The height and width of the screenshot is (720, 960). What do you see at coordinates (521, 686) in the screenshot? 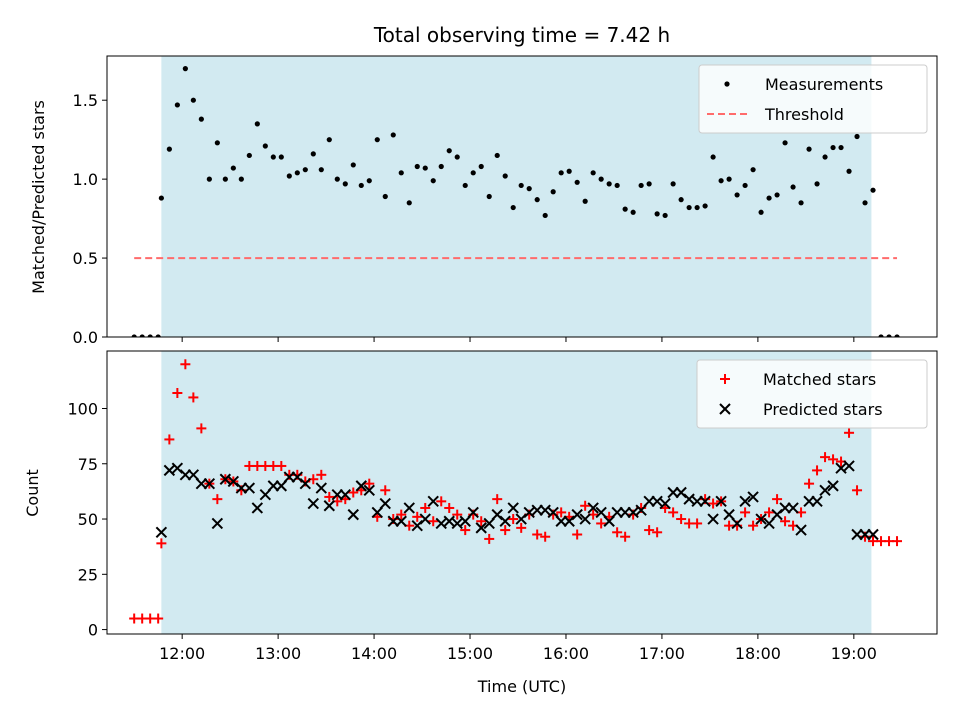
I see `x-axis-label: Time (UTC)` at bounding box center [521, 686].